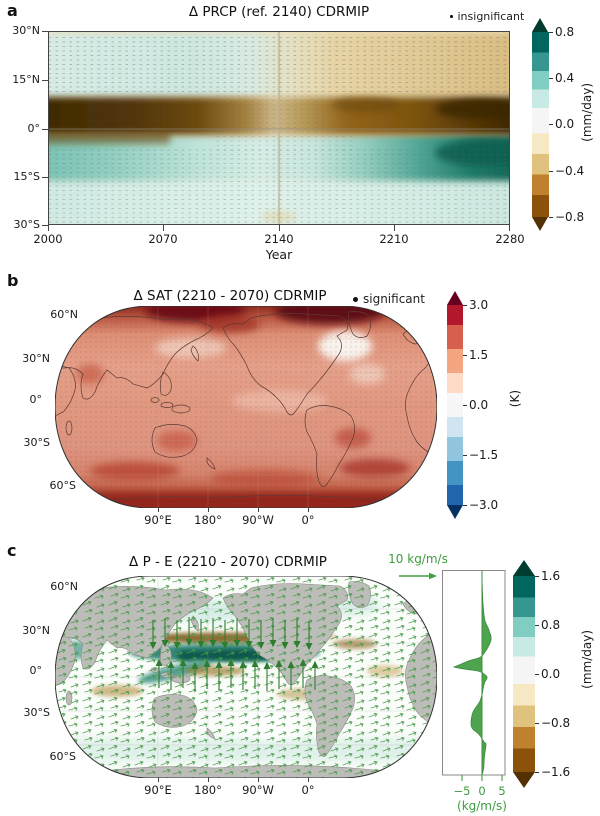  What do you see at coordinates (455, 405) in the screenshot?
I see `b-colorbar` at bounding box center [455, 405].